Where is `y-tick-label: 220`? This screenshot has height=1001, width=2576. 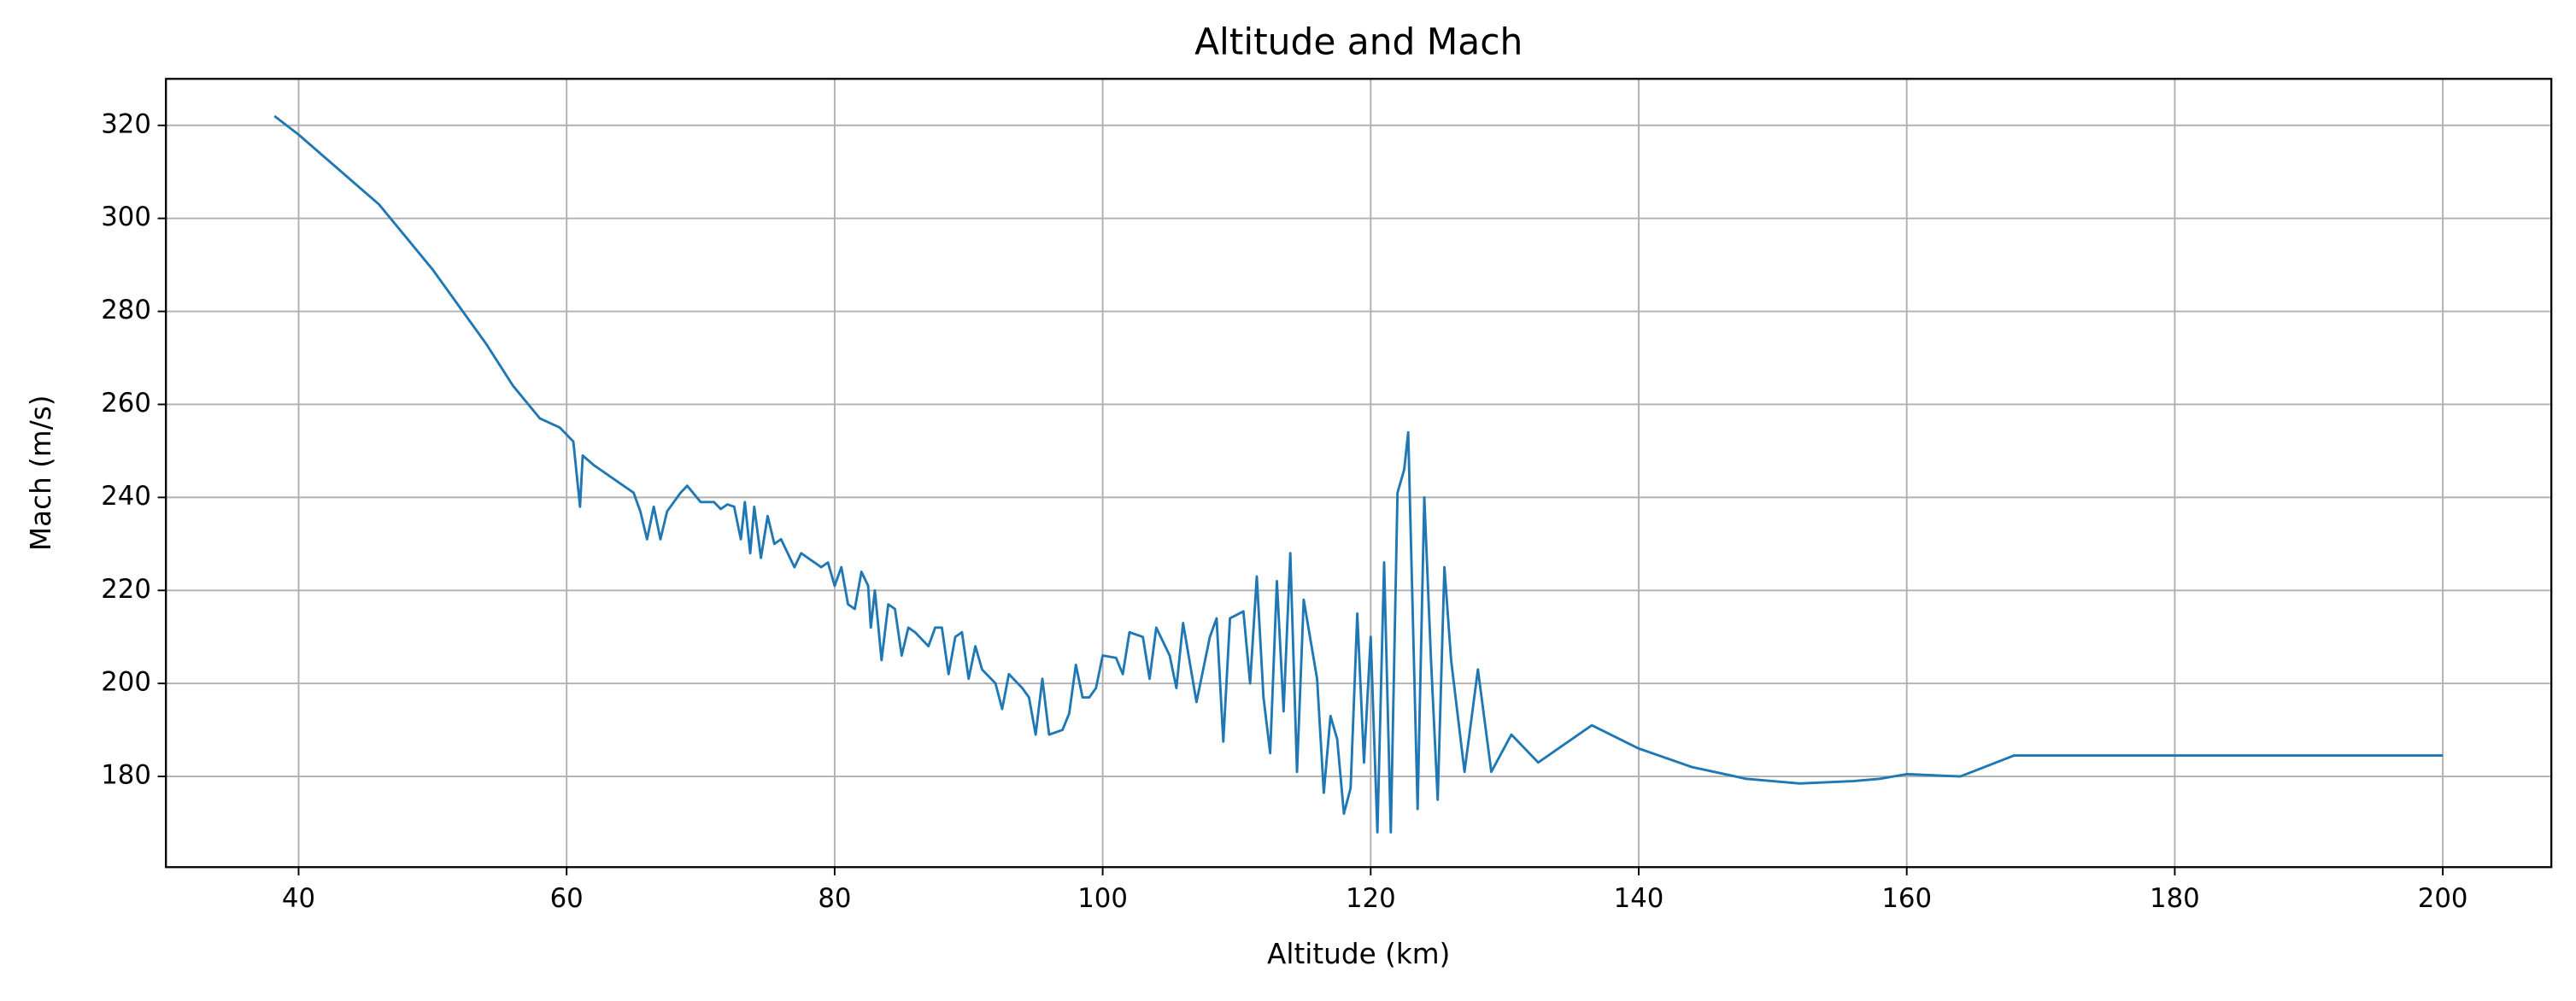 y-tick-label: 220 is located at coordinates (126, 590).